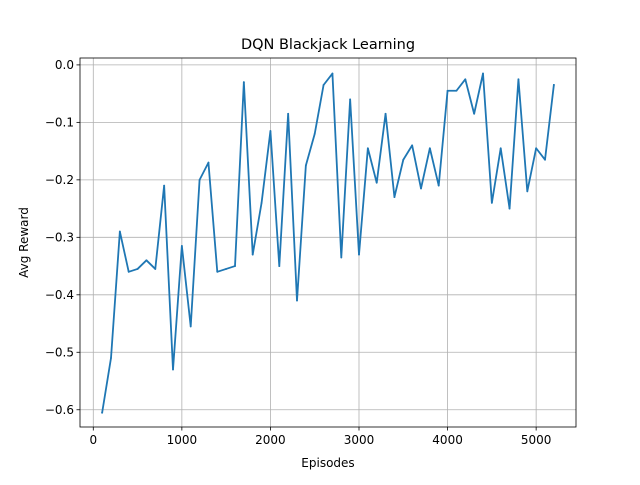  I want to click on x-tick-label: 3000, so click(359, 440).